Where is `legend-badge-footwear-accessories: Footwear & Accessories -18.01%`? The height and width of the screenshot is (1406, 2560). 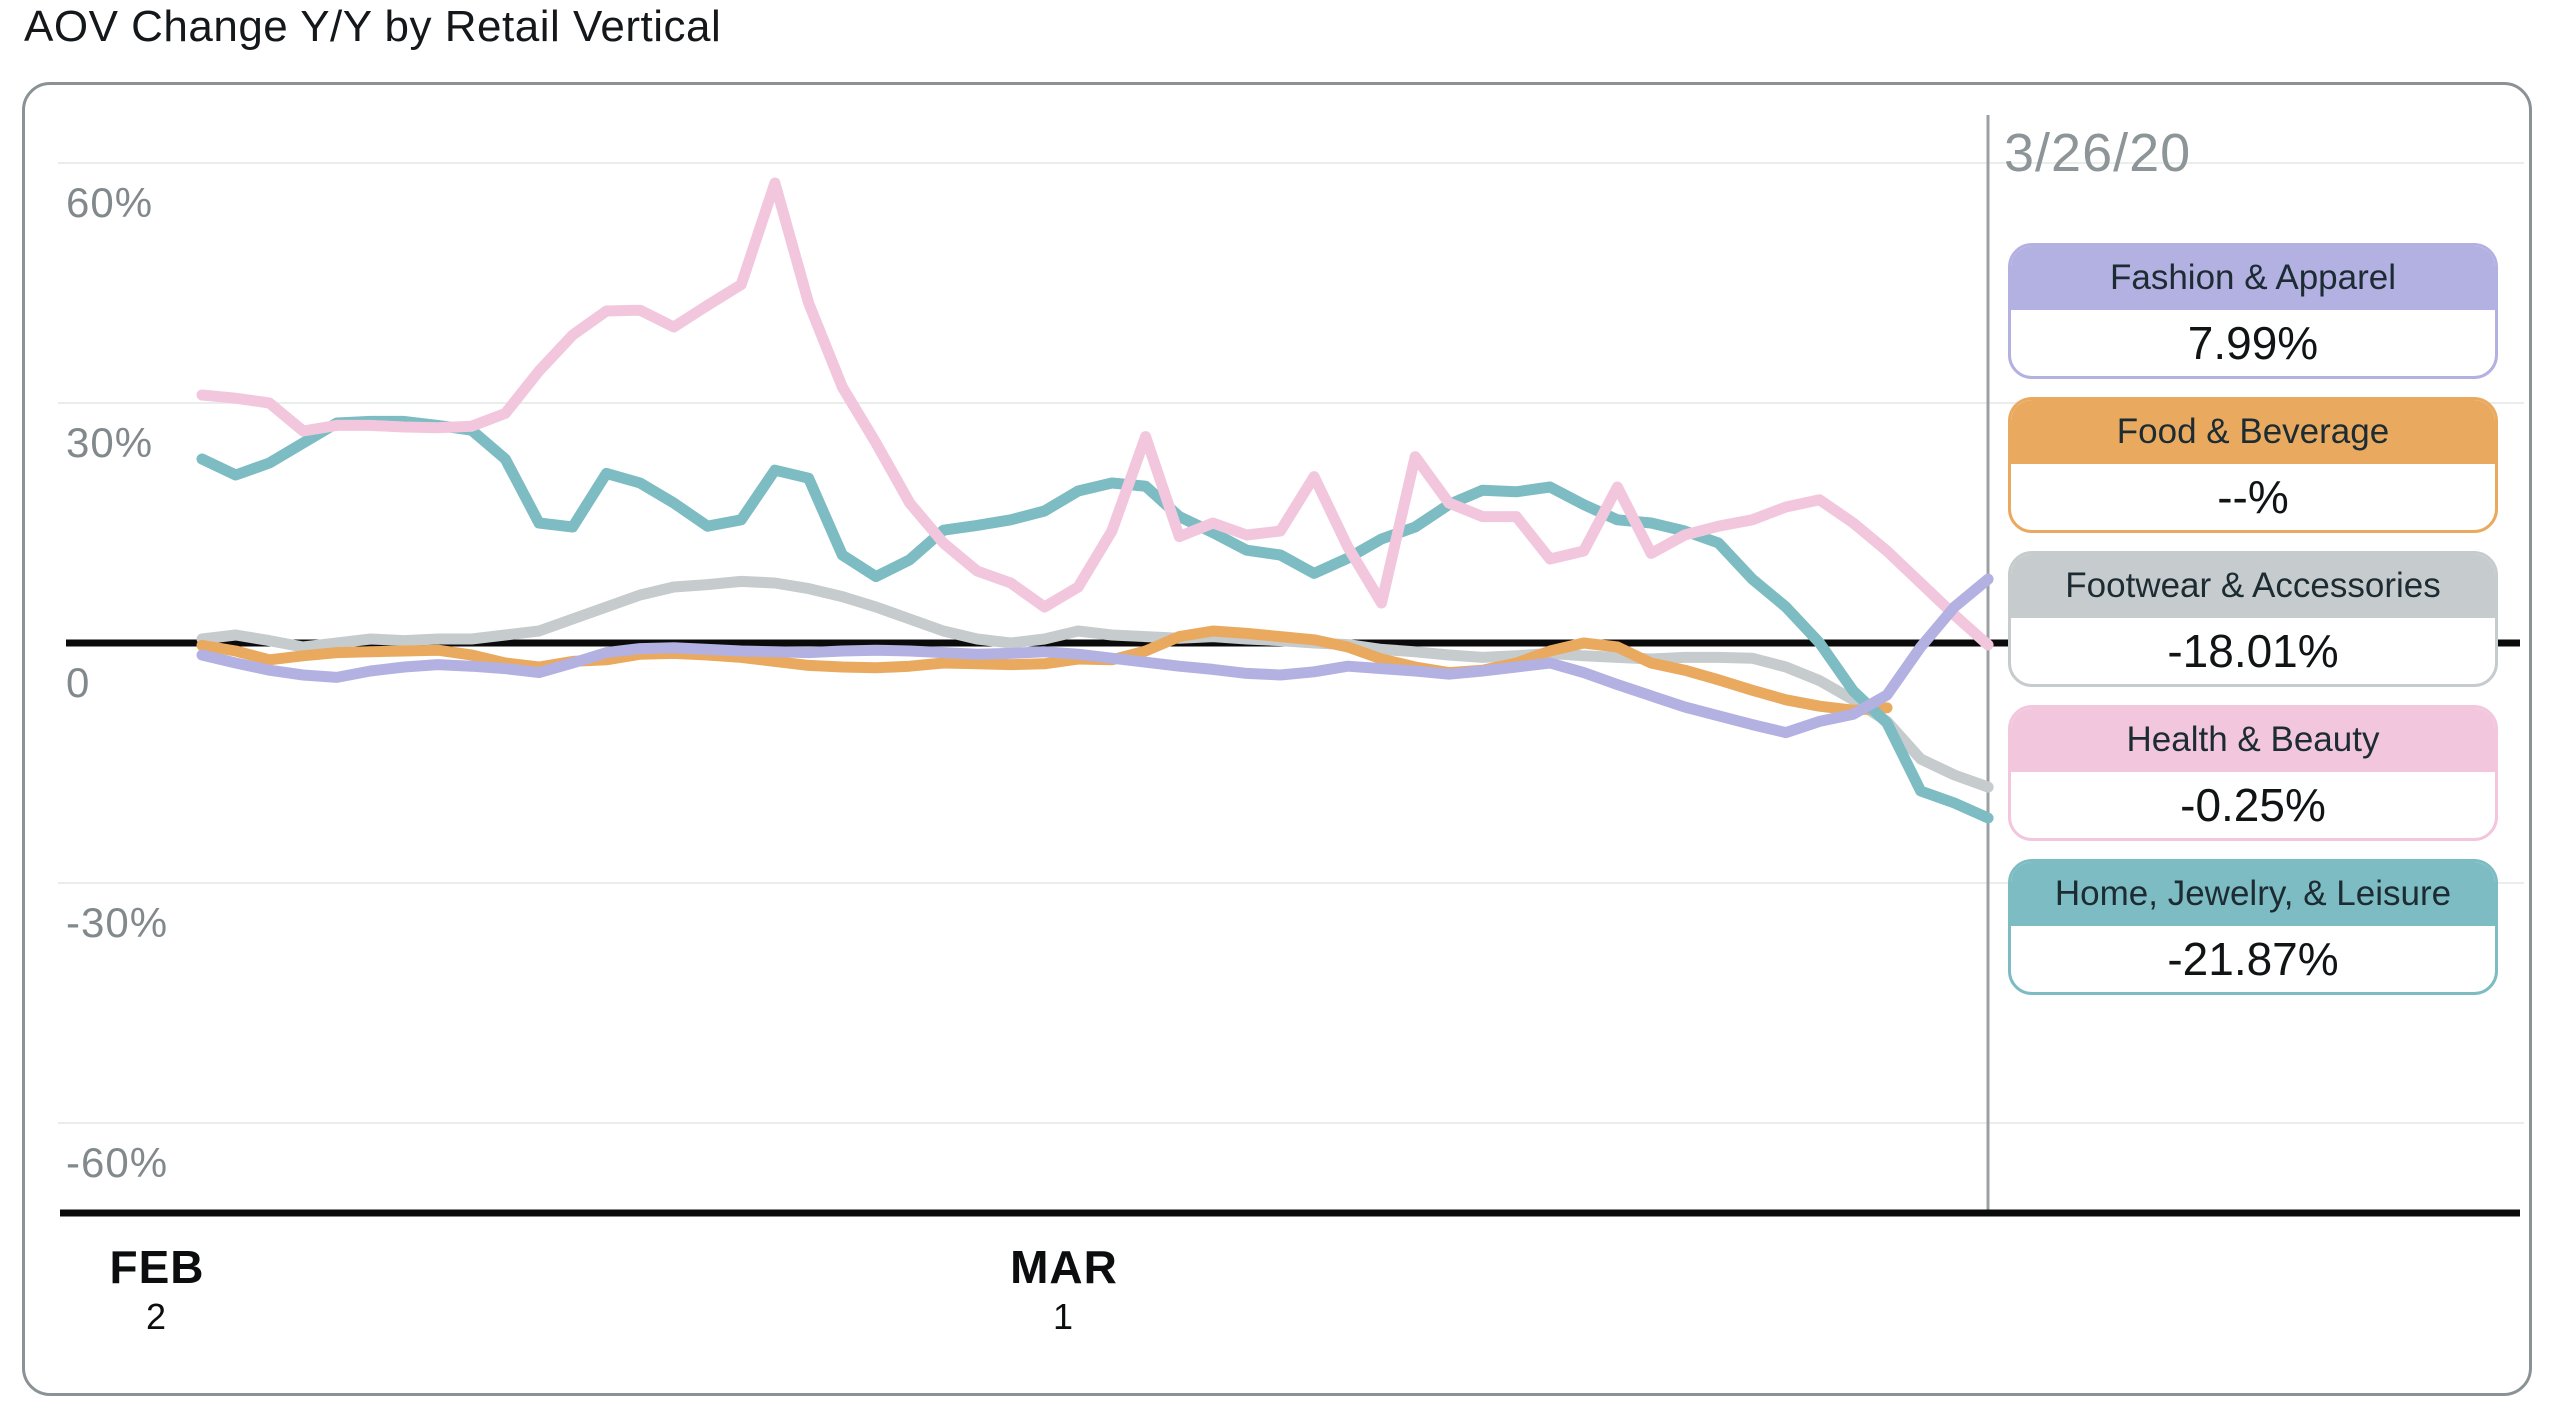
legend-badge-footwear-accessories: Footwear & Accessories -18.01% is located at coordinates (2253, 619).